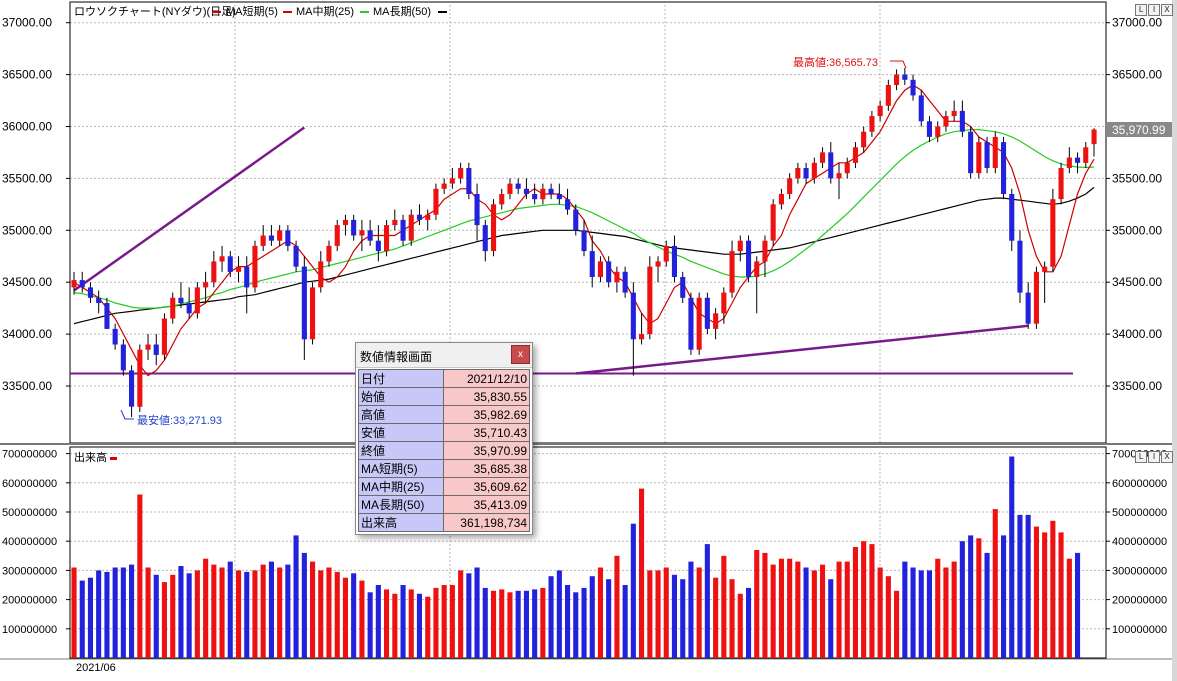  Describe the element at coordinates (444, 378) in the screenshot. I see `info-row: 日付 2021/12/10` at that location.